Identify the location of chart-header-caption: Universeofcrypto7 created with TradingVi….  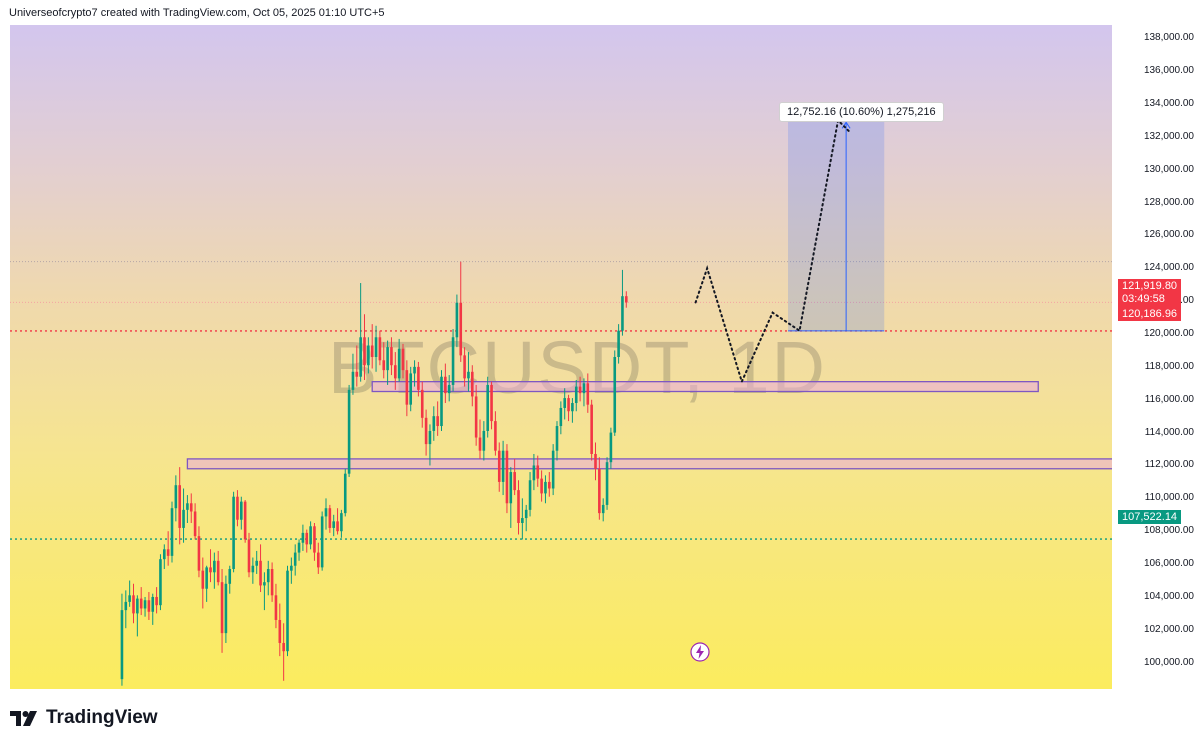
(197, 13).